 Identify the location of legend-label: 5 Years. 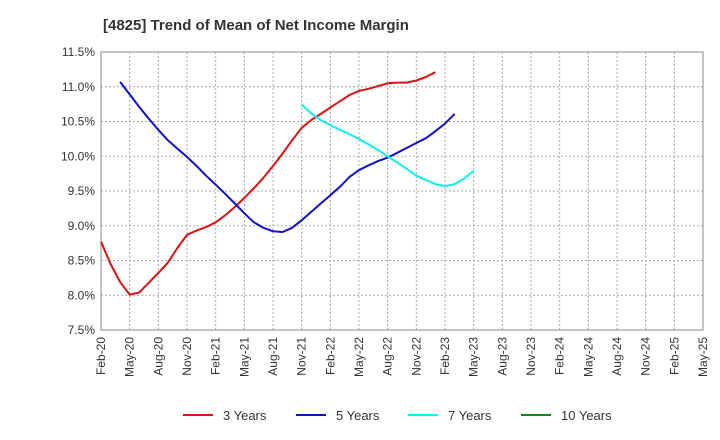
(358, 415).